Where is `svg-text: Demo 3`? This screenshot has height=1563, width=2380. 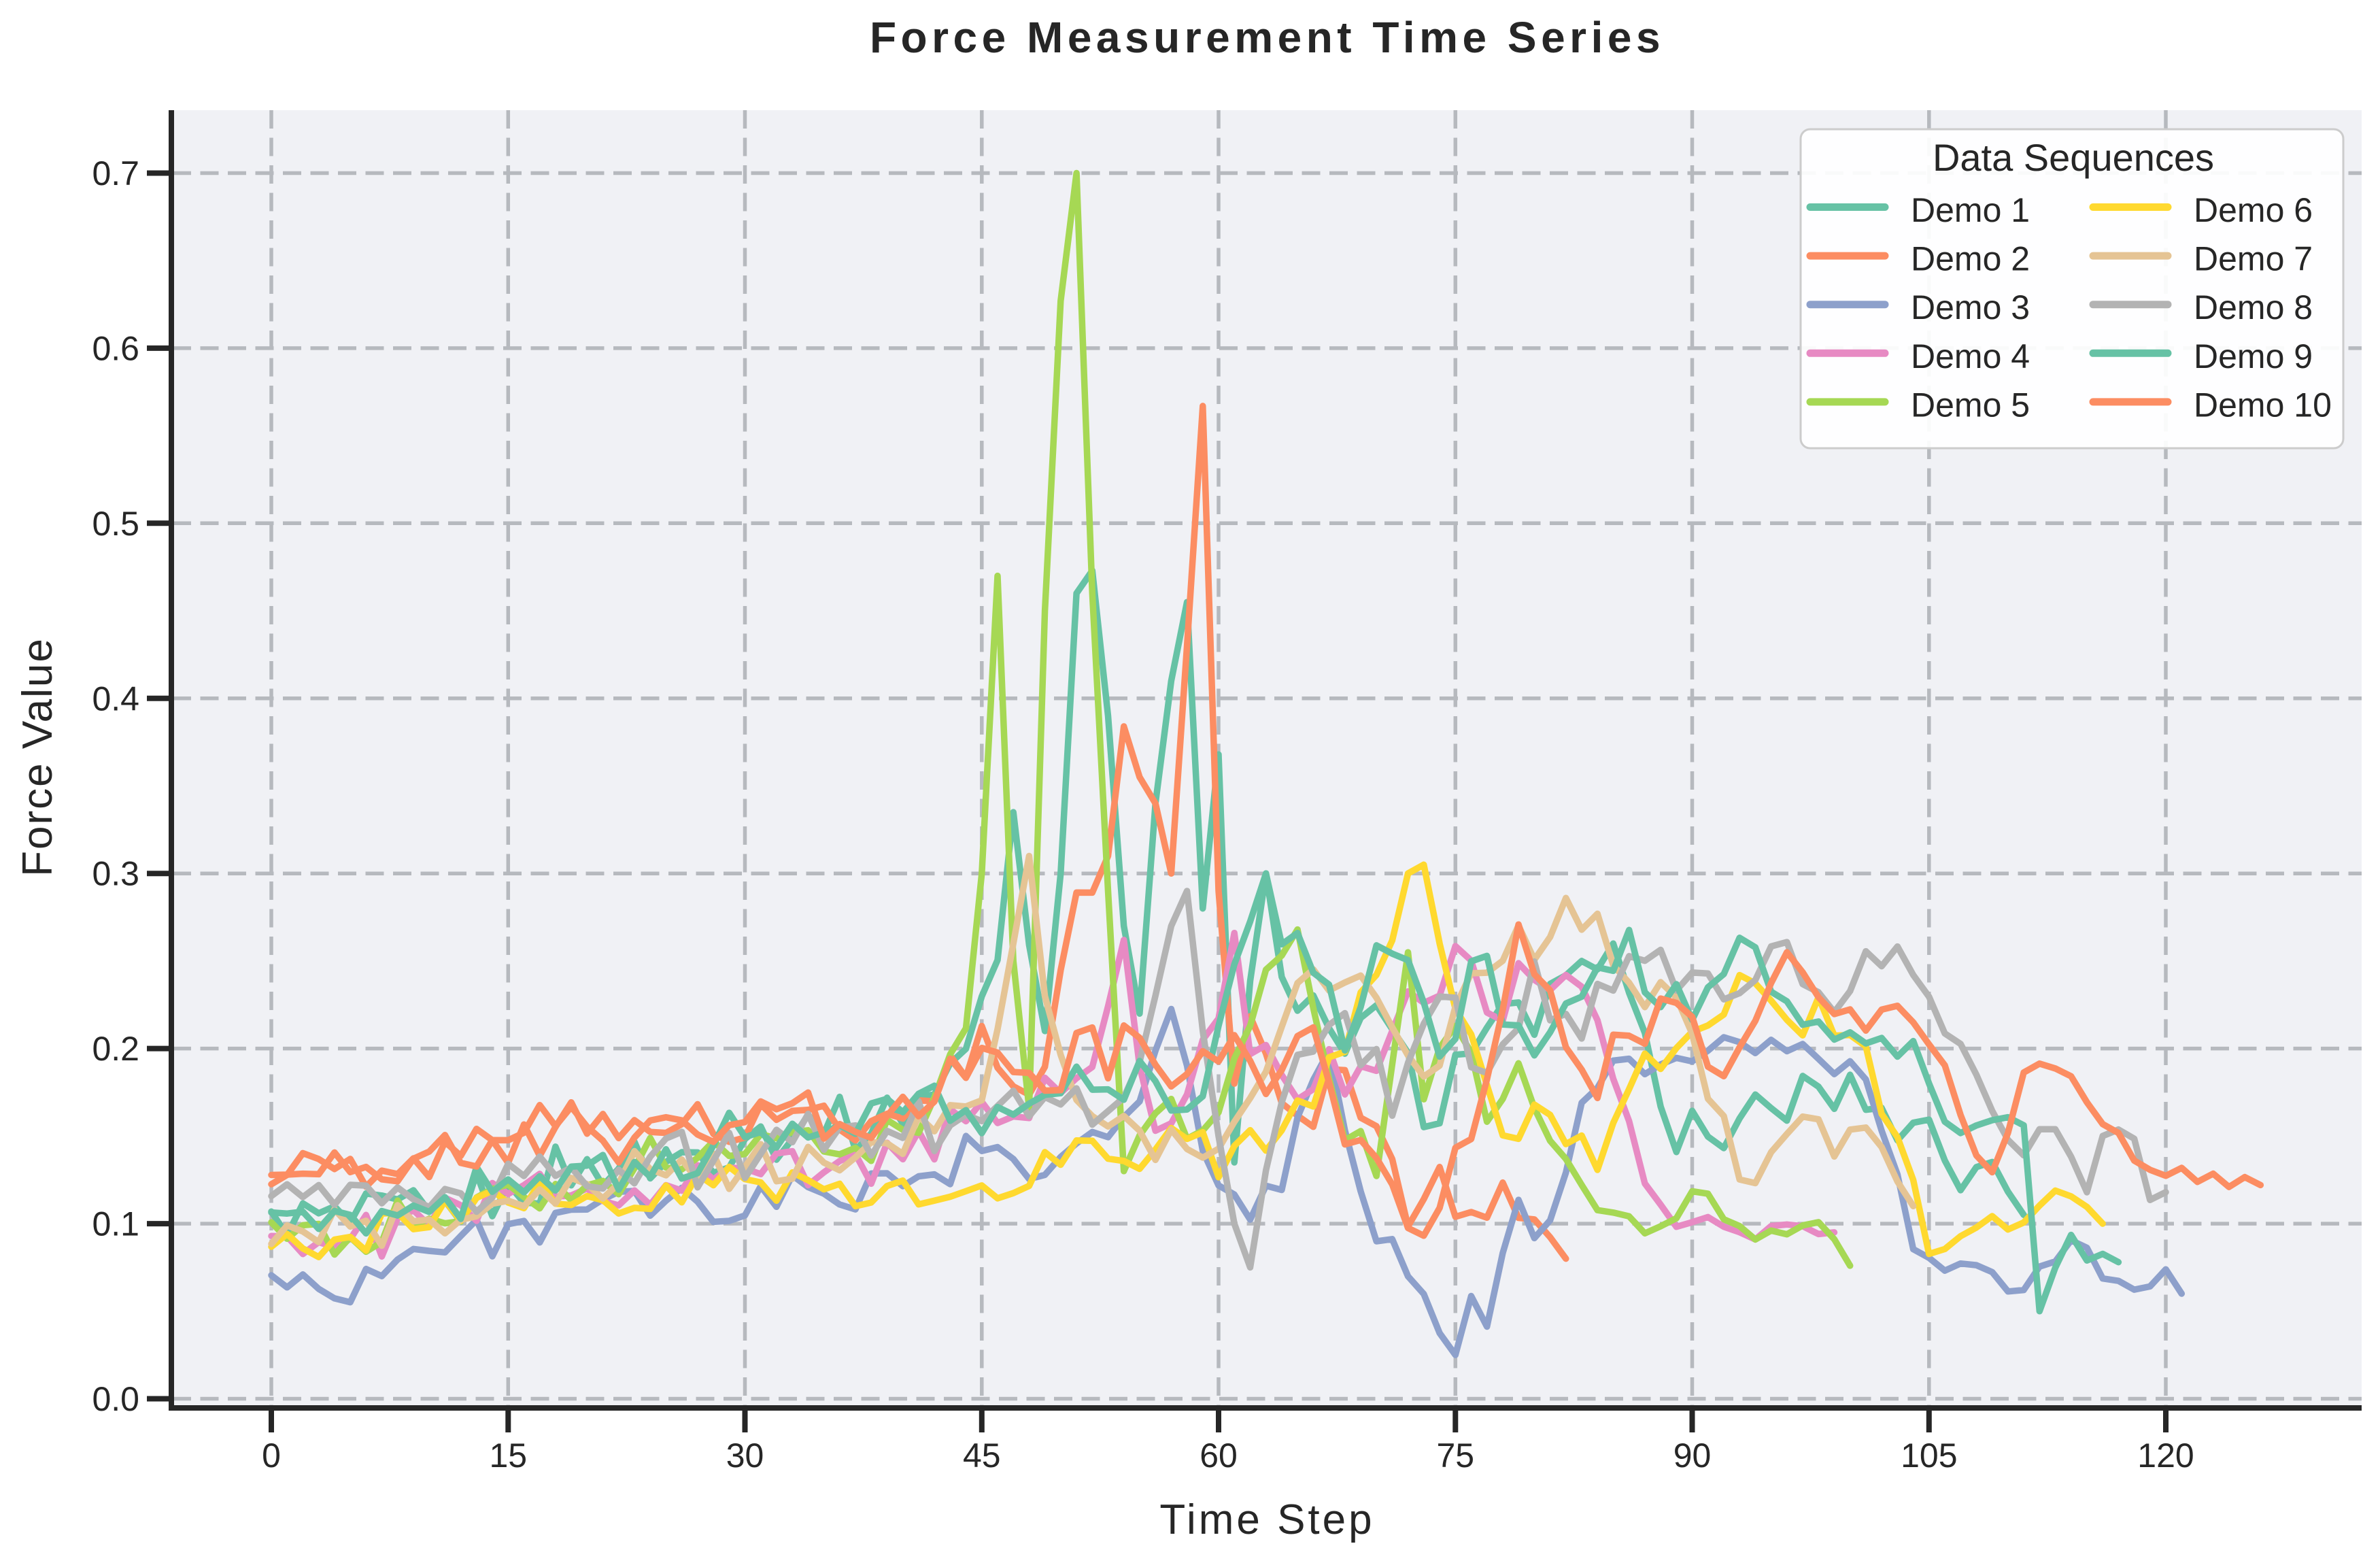
svg-text: Demo 3 is located at coordinates (1971, 307).